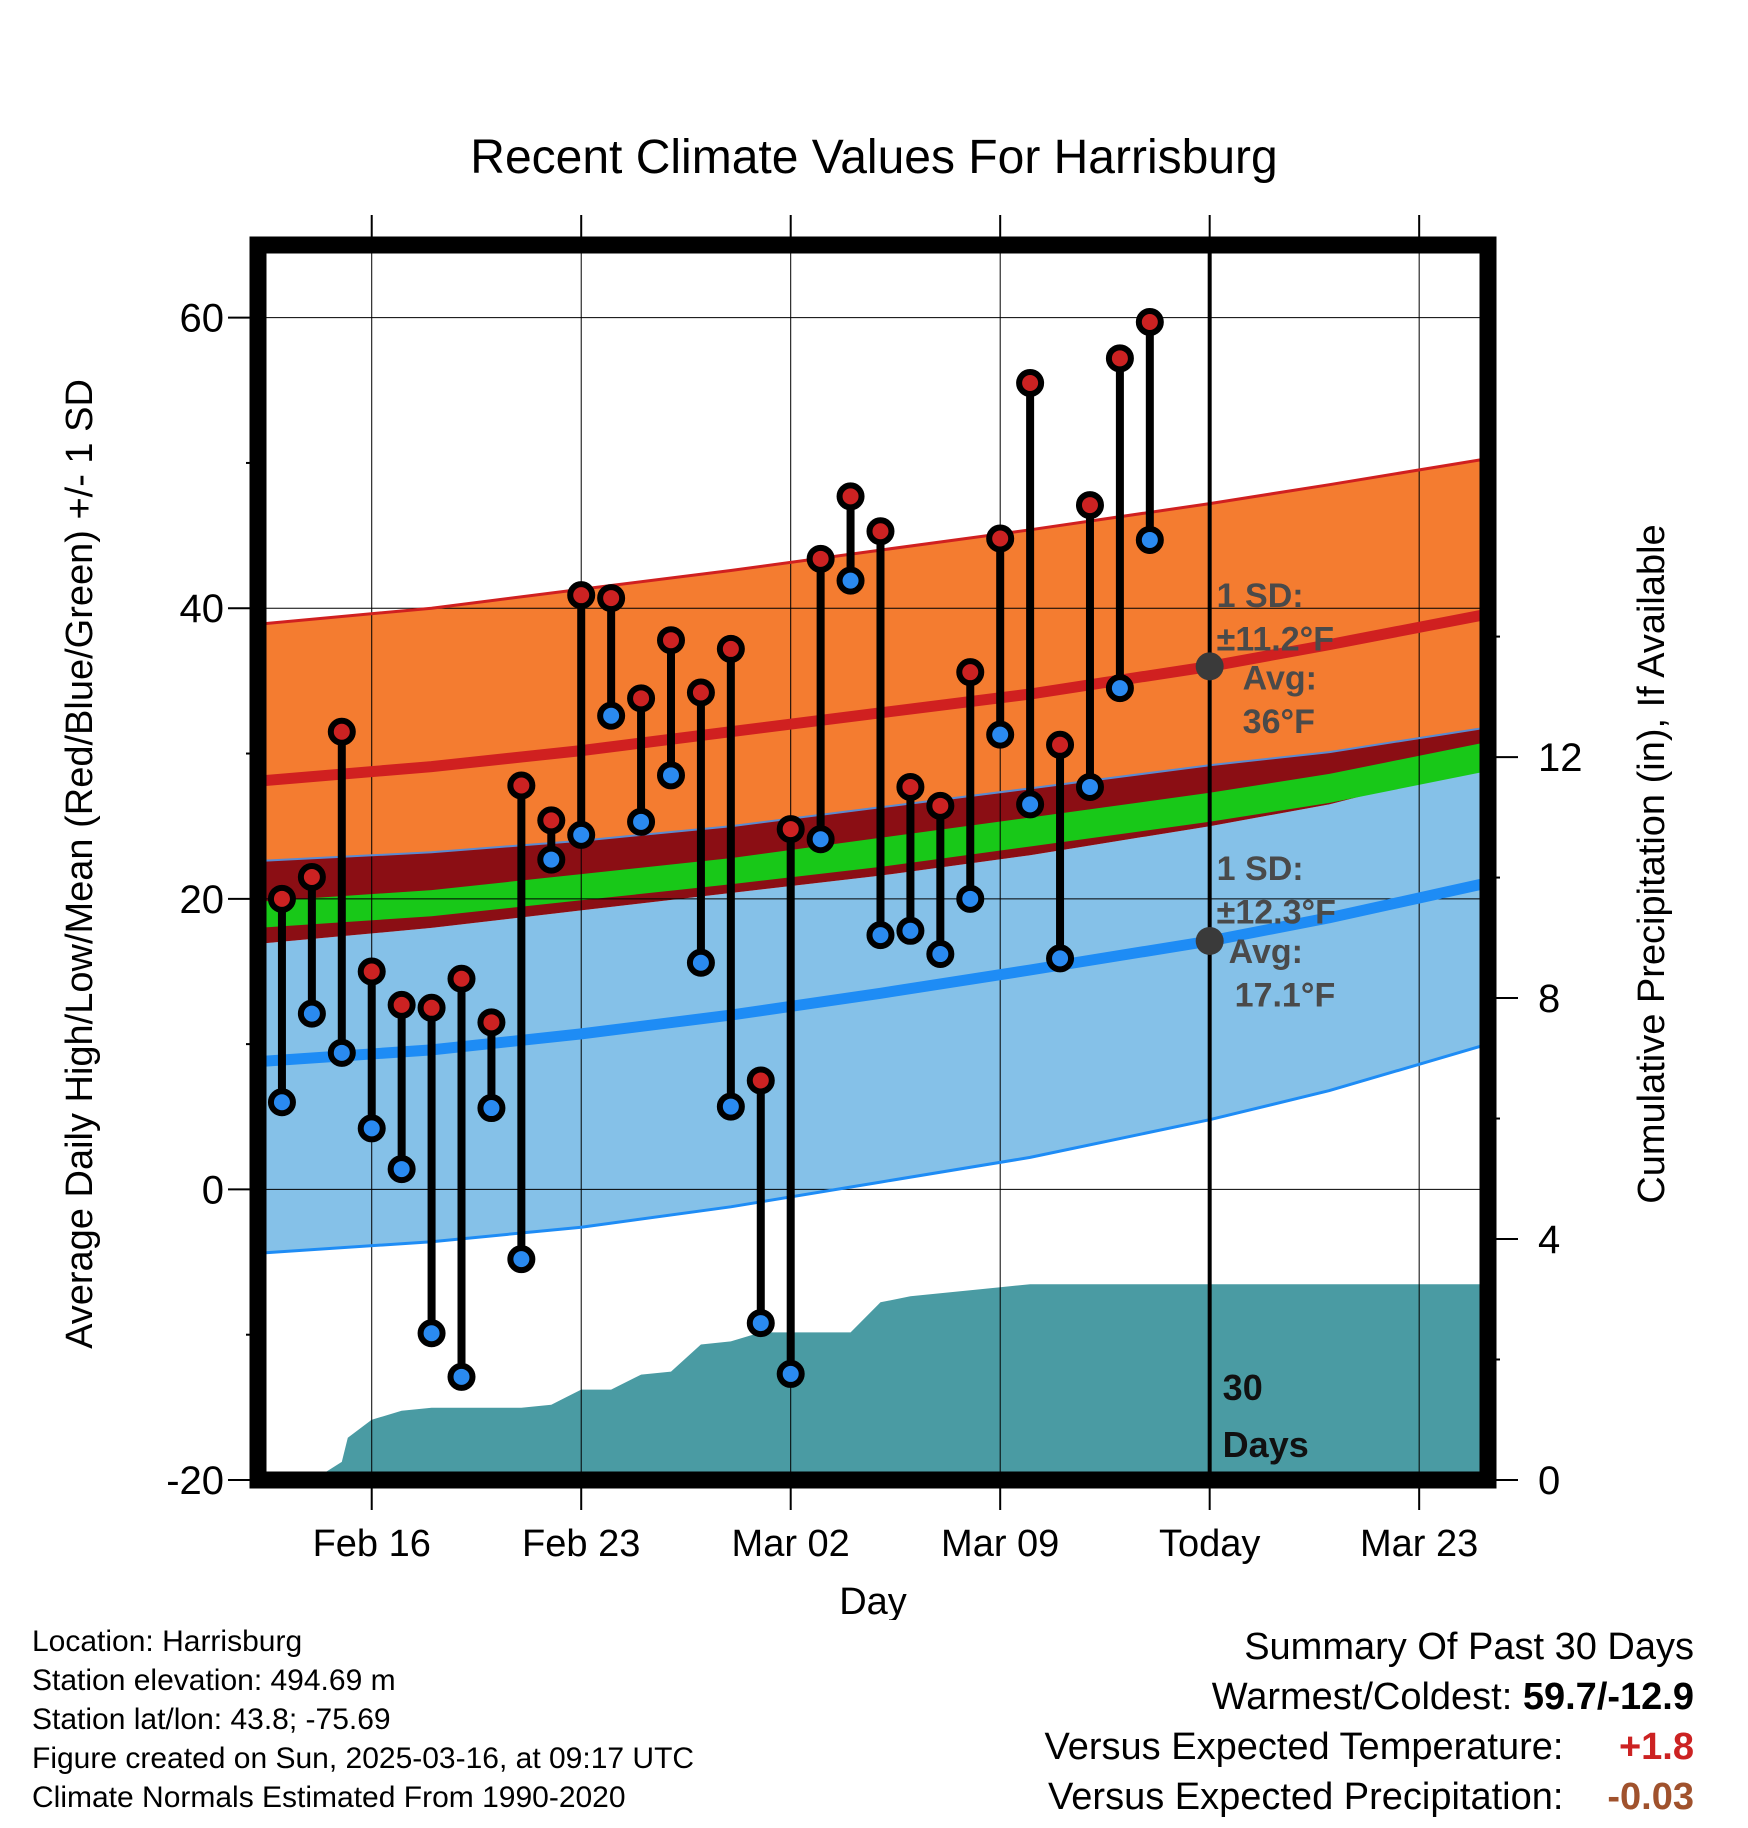 This screenshot has width=1748, height=1828. What do you see at coordinates (1656, 1747) in the screenshot?
I see `temp-value: +1.8` at bounding box center [1656, 1747].